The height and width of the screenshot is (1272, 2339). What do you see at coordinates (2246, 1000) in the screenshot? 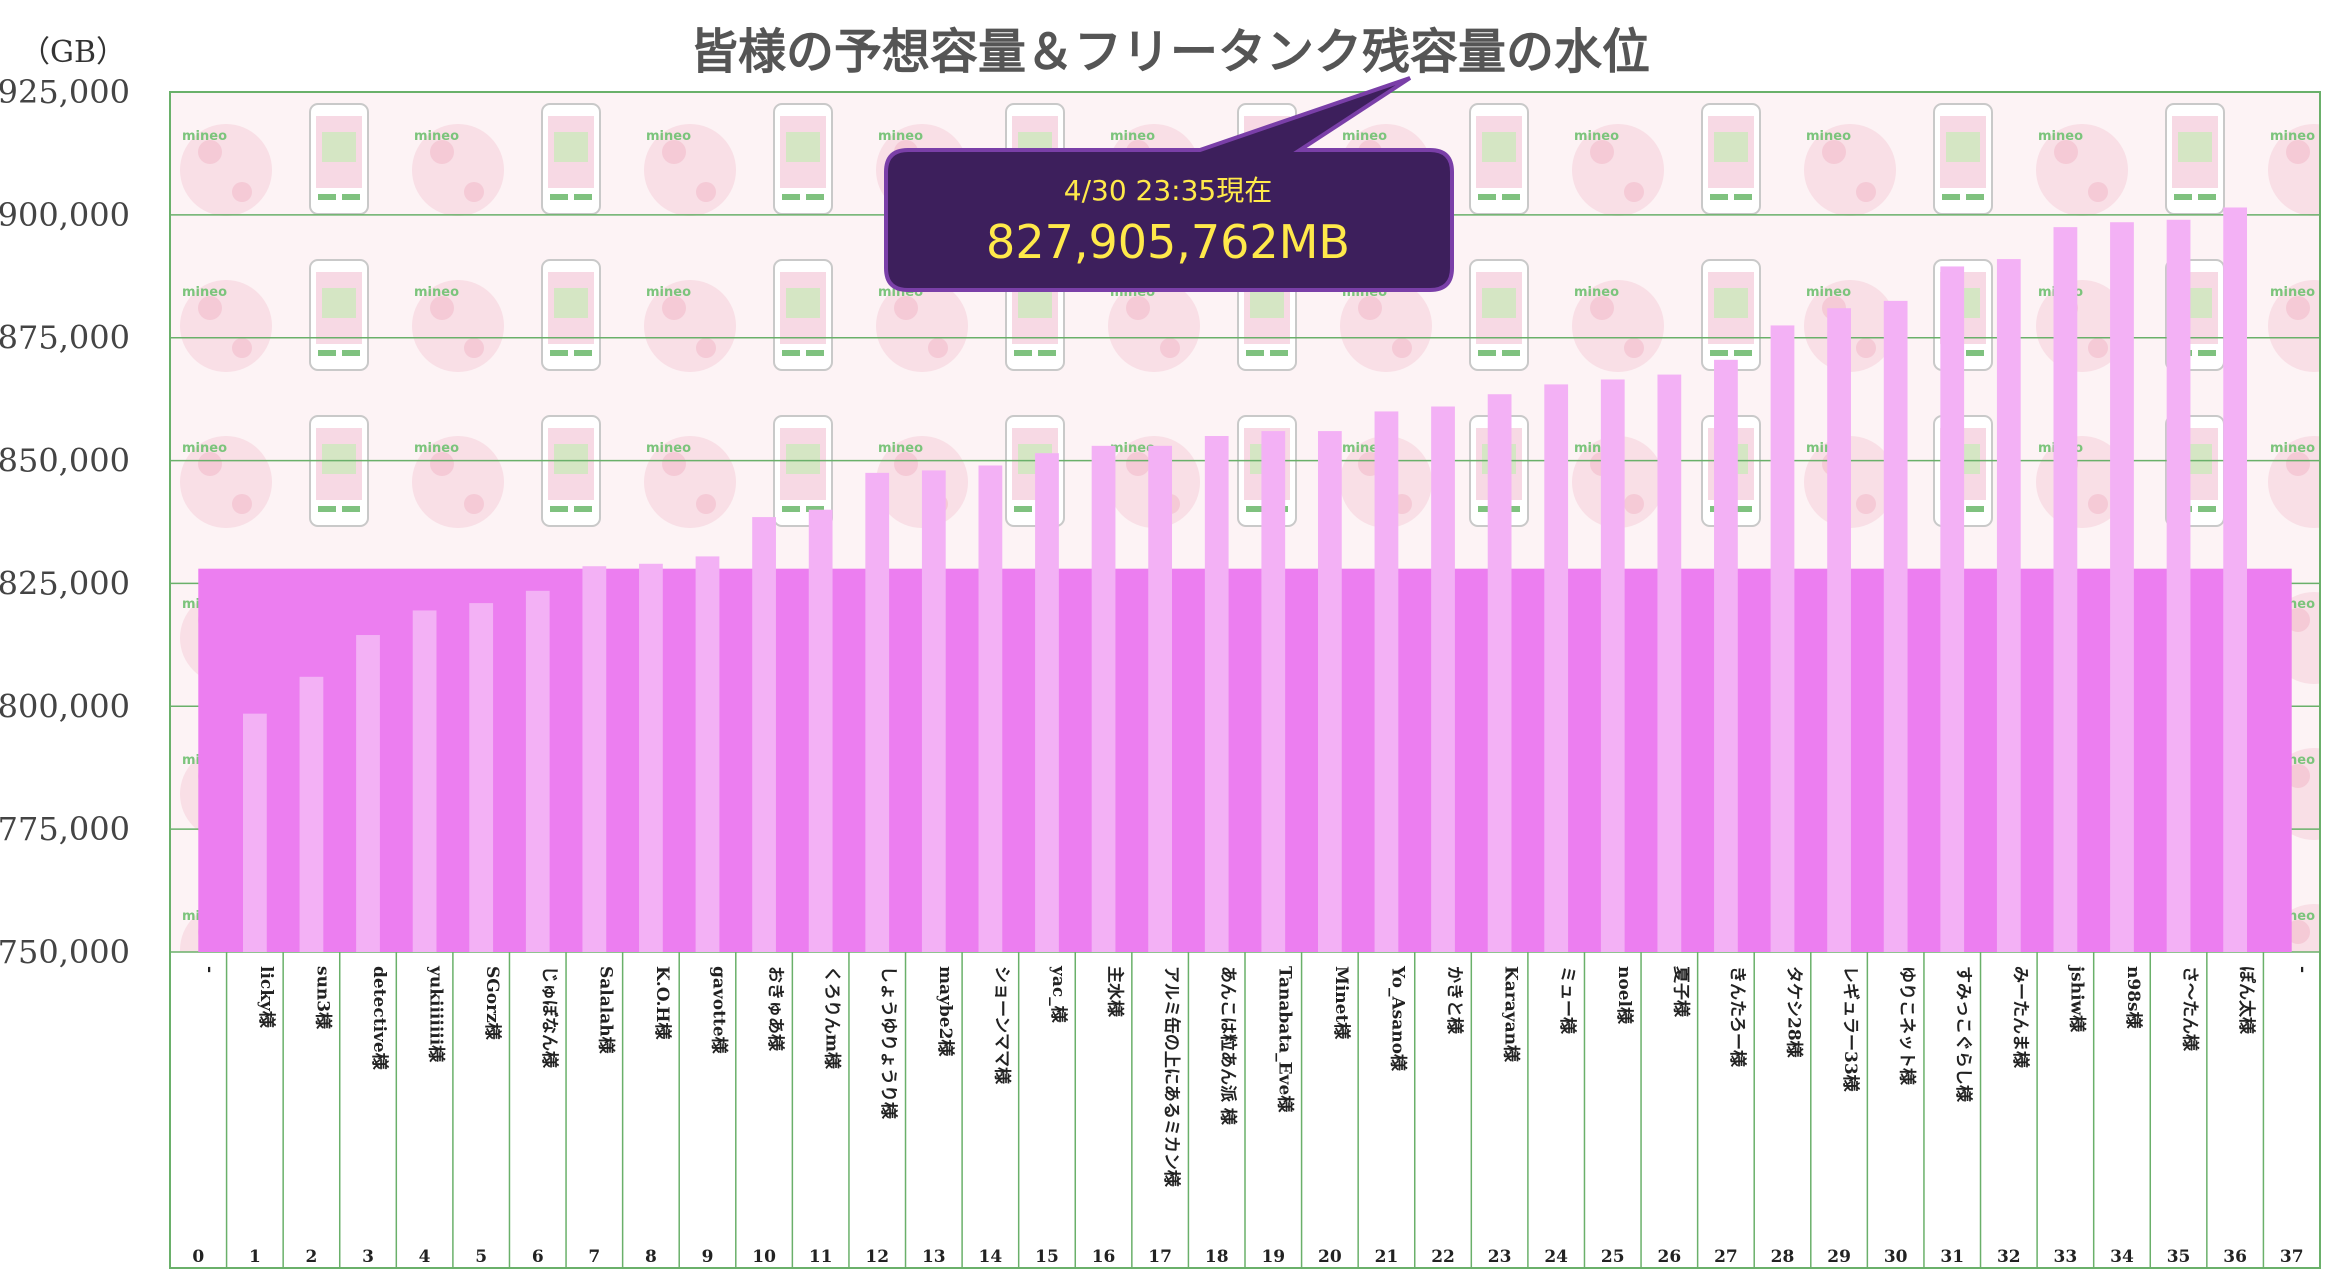
I see `x-name-label-36: ぽん太様` at bounding box center [2246, 1000].